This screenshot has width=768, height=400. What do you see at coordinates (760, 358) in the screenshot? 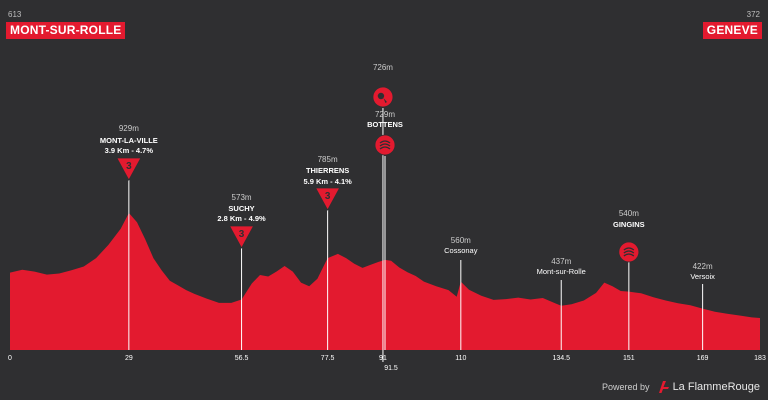
I see `x-tick-label: 183` at bounding box center [760, 358].